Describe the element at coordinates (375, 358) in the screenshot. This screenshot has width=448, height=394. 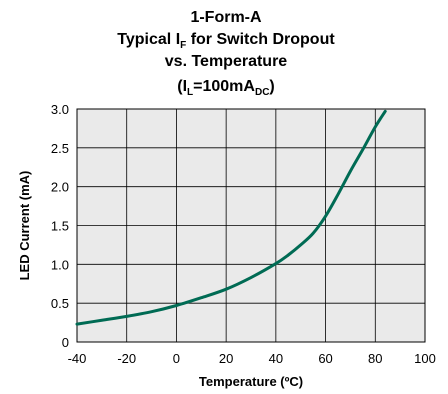
I see `x-tick-label: 80` at that location.